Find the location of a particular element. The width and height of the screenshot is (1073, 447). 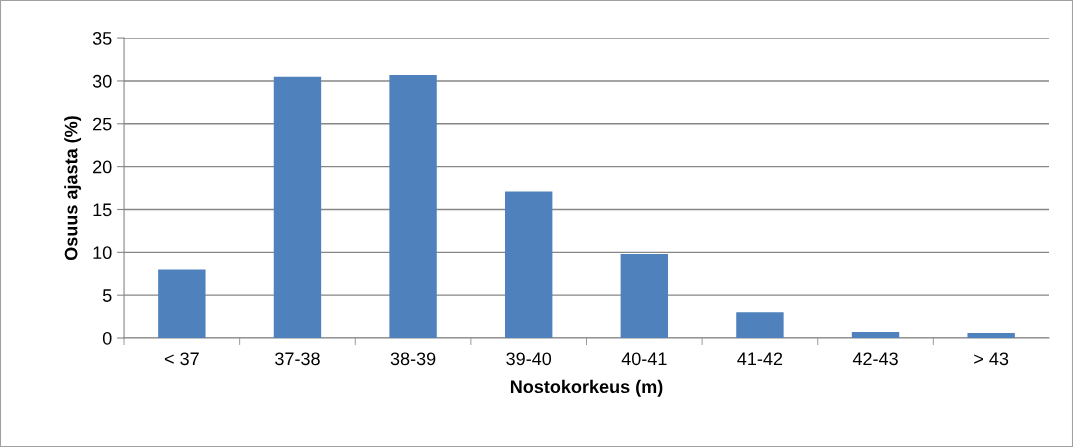

y-tick-label: 25 is located at coordinates (102, 124).